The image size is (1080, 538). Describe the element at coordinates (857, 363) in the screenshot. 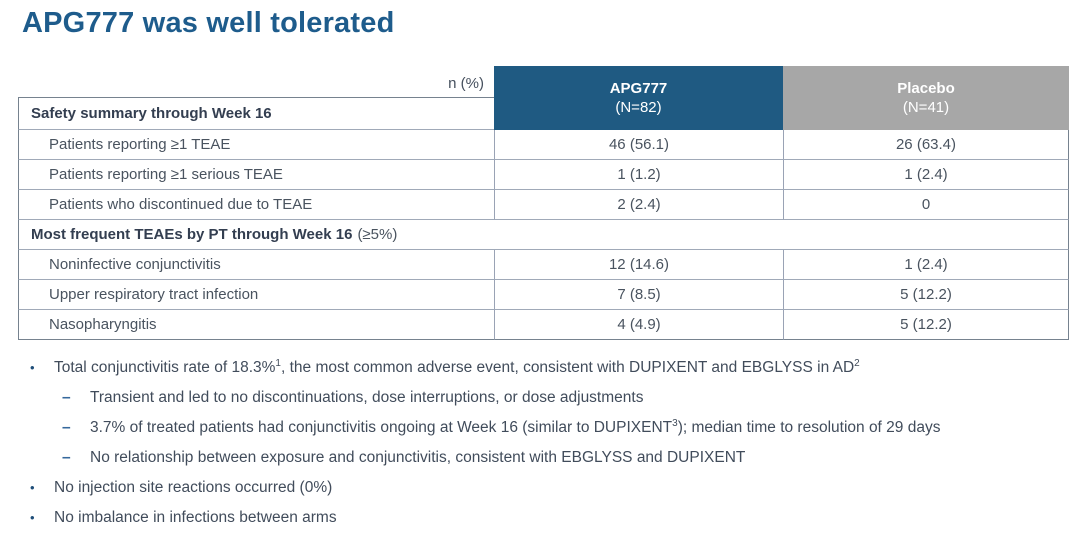

I see `footnote-ref-2: 2` at that location.